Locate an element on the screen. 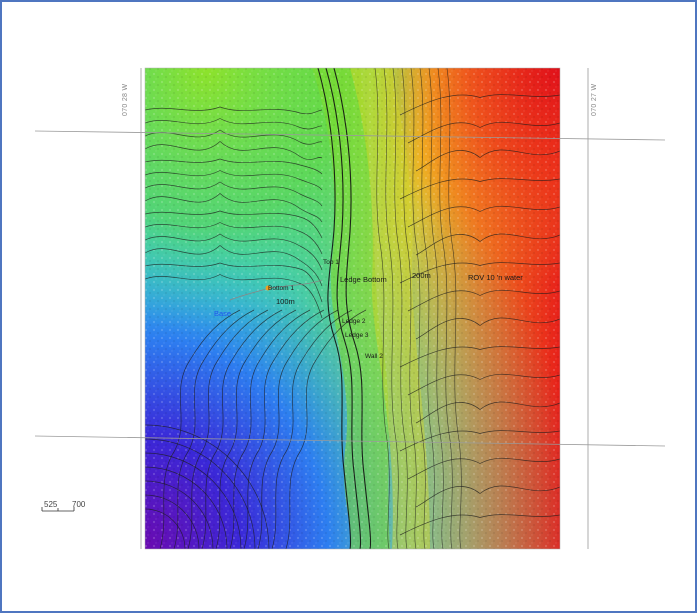 The width and height of the screenshot is (697, 613). label-100m: 100m is located at coordinates (285, 301).